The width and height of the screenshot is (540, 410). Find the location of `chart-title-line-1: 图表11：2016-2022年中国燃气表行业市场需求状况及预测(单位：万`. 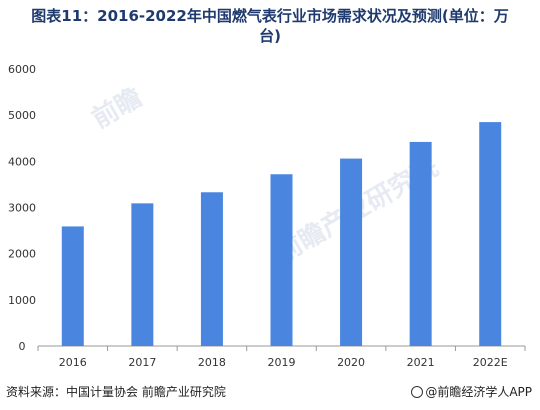

chart-title-line-1: 图表11：2016-2022年中国燃气表行业市场需求状况及预测(单位：万 is located at coordinates (270, 16).